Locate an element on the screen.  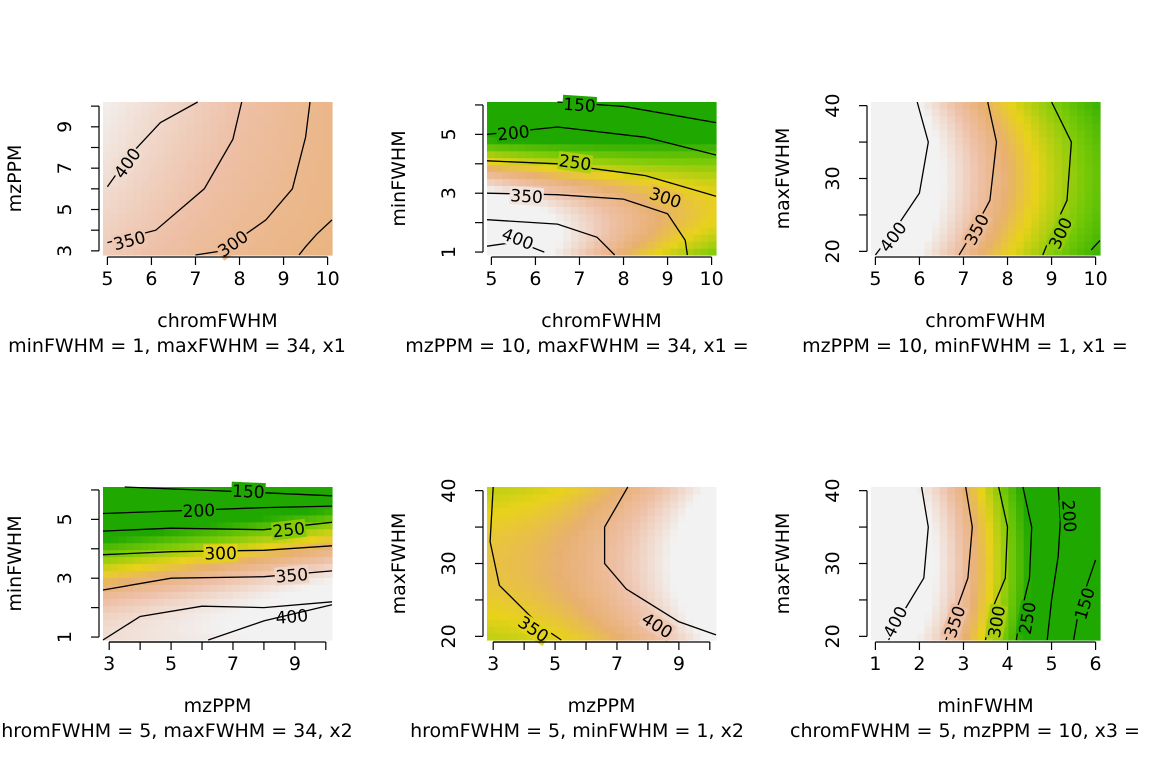
y-axis-label: maxFWHM is located at coordinates (783, 564).